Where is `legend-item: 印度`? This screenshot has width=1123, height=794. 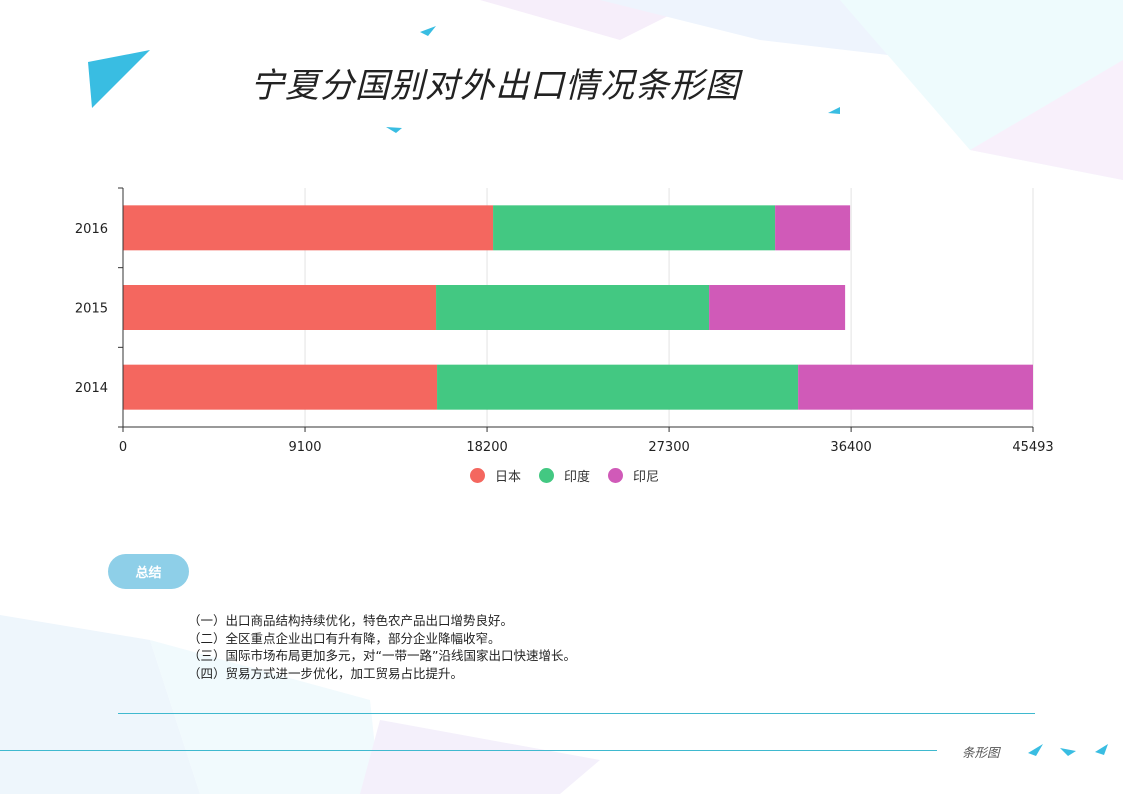 legend-item: 印度 is located at coordinates (564, 475).